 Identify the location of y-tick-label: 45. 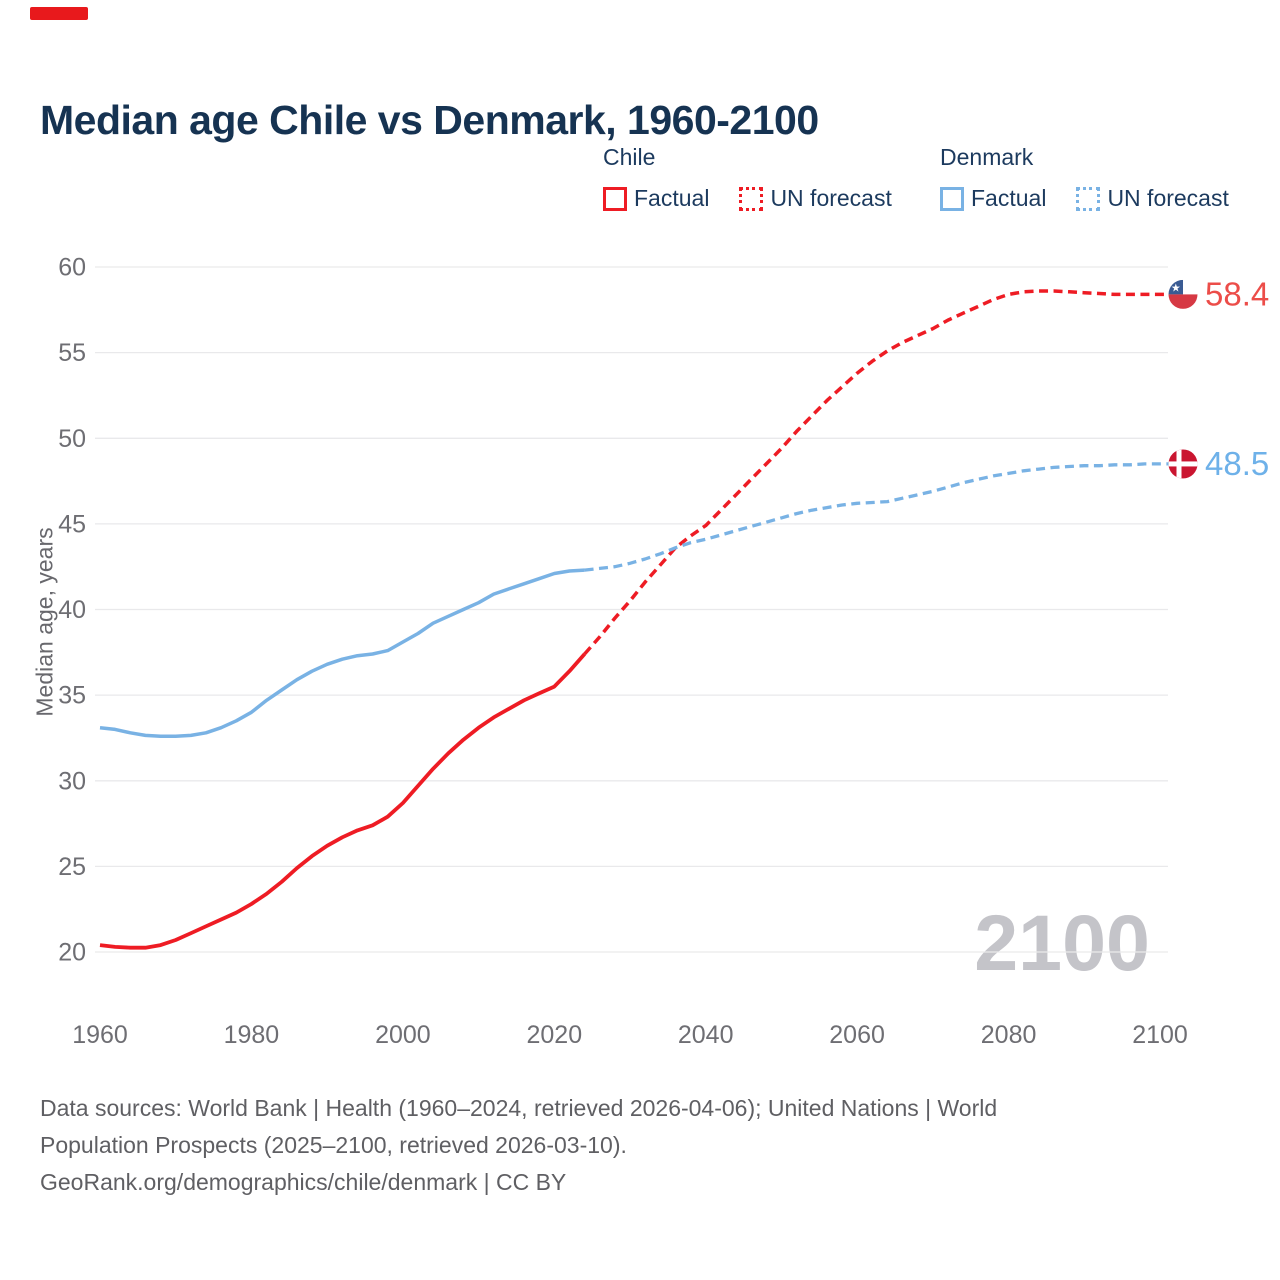
(72, 524).